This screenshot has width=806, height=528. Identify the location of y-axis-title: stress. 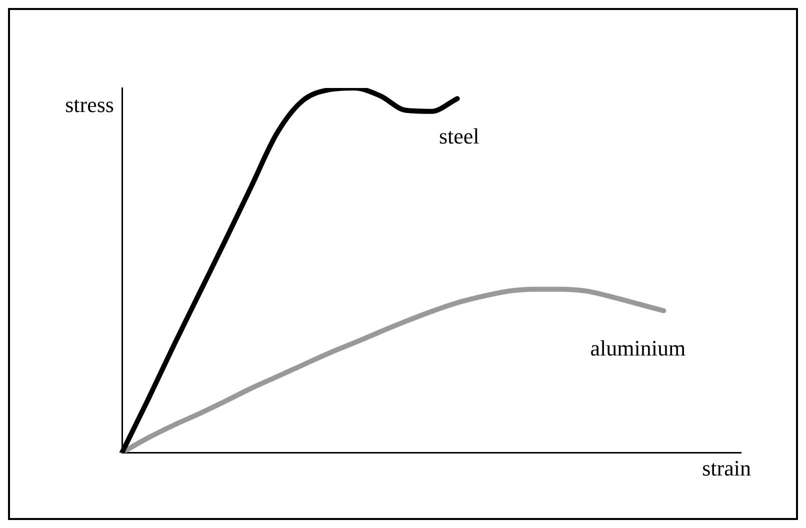
(89, 104).